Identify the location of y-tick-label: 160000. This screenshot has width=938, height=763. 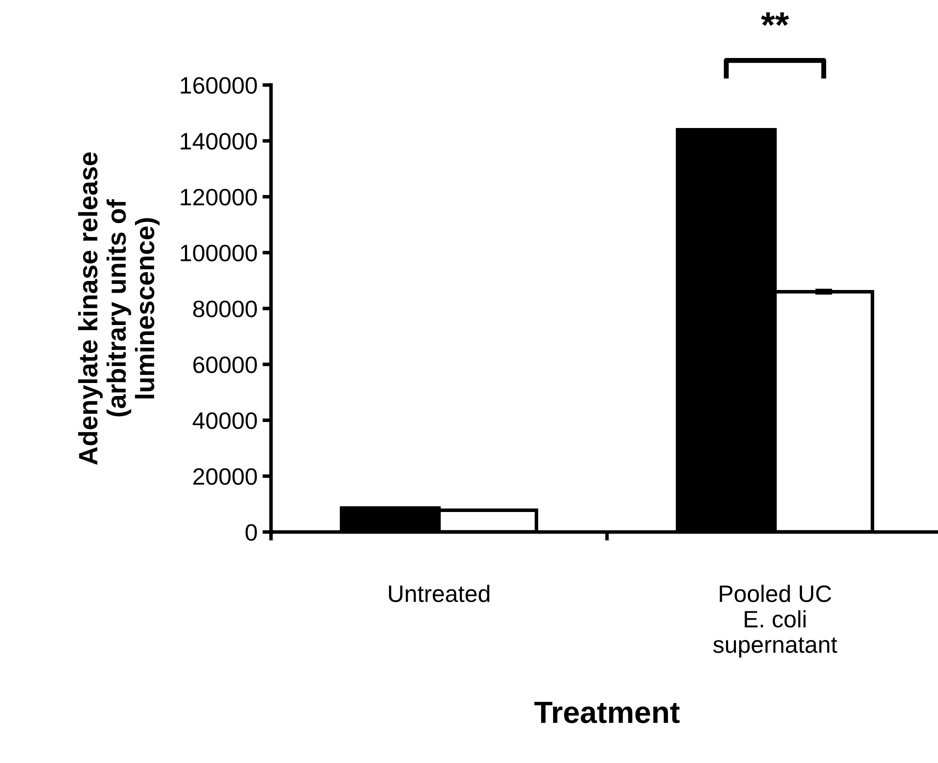
(218, 85).